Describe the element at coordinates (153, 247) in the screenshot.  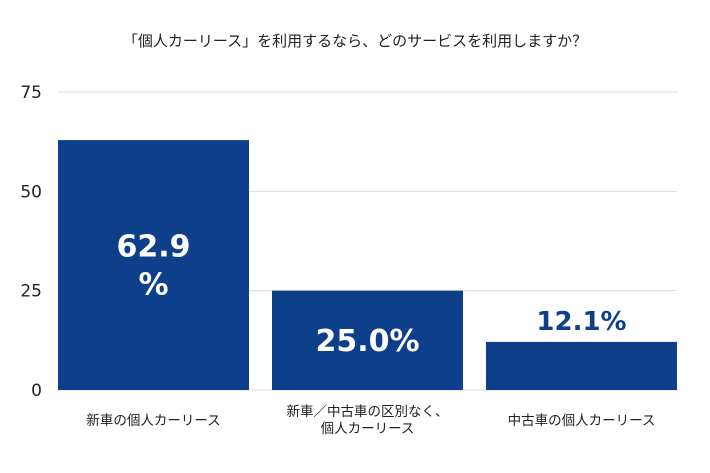
I see `data-label: 62.9` at that location.